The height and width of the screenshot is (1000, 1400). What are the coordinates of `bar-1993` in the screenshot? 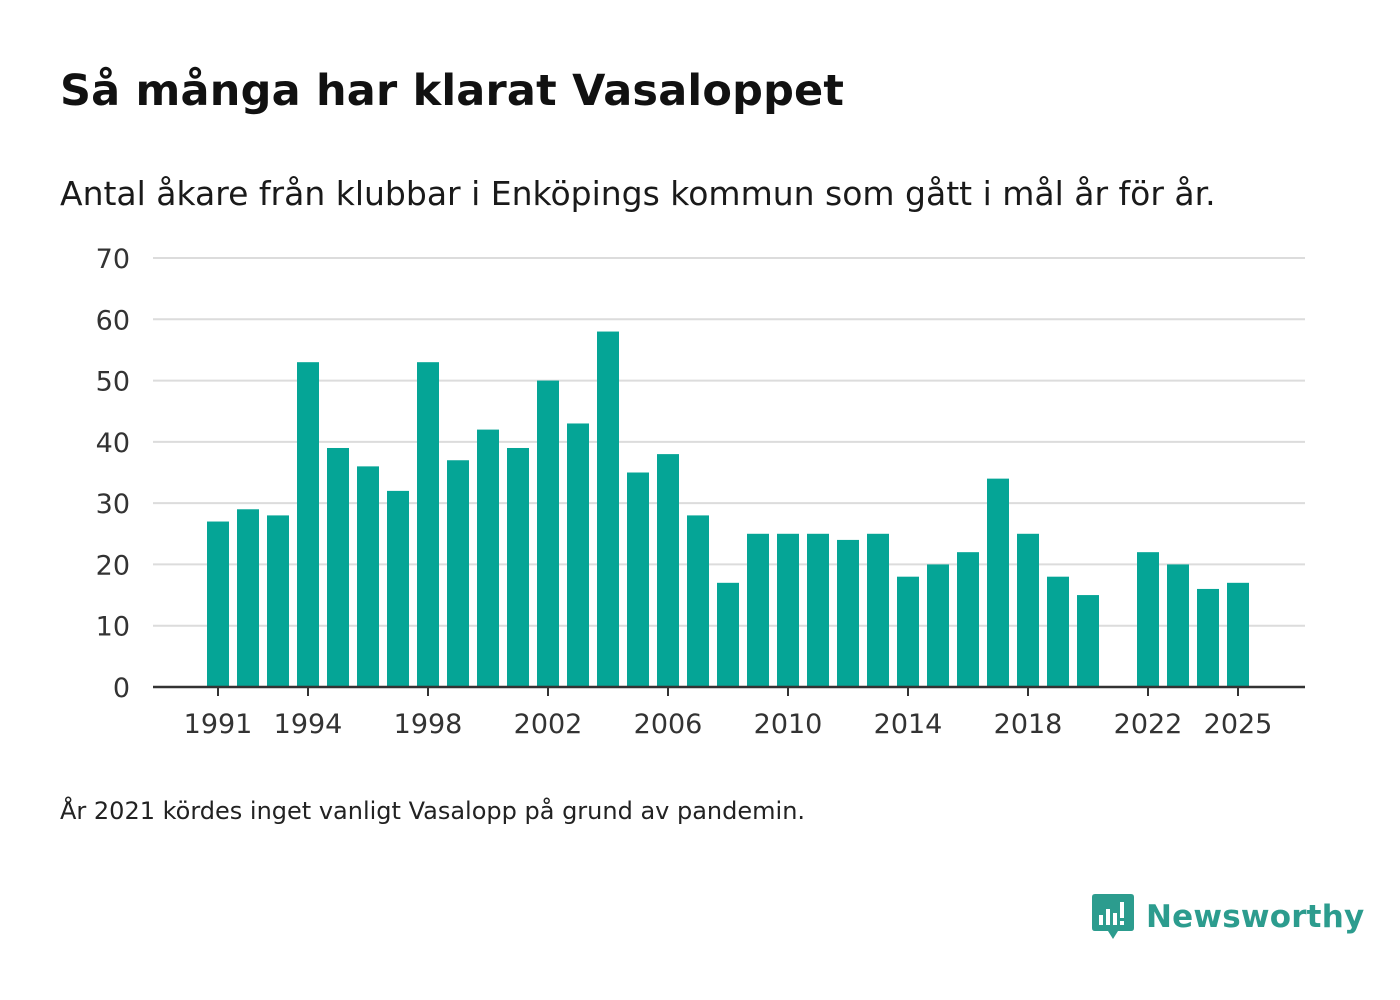 It's located at (278, 601).